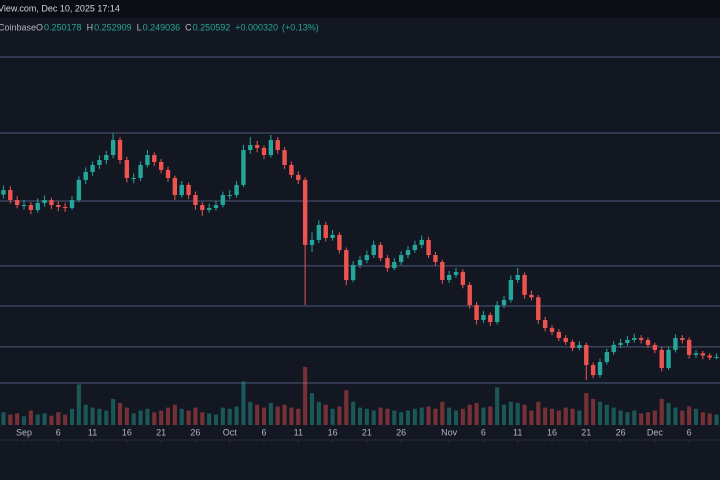 This screenshot has width=720, height=480. What do you see at coordinates (161, 432) in the screenshot?
I see `x-tick-label: 21` at bounding box center [161, 432].